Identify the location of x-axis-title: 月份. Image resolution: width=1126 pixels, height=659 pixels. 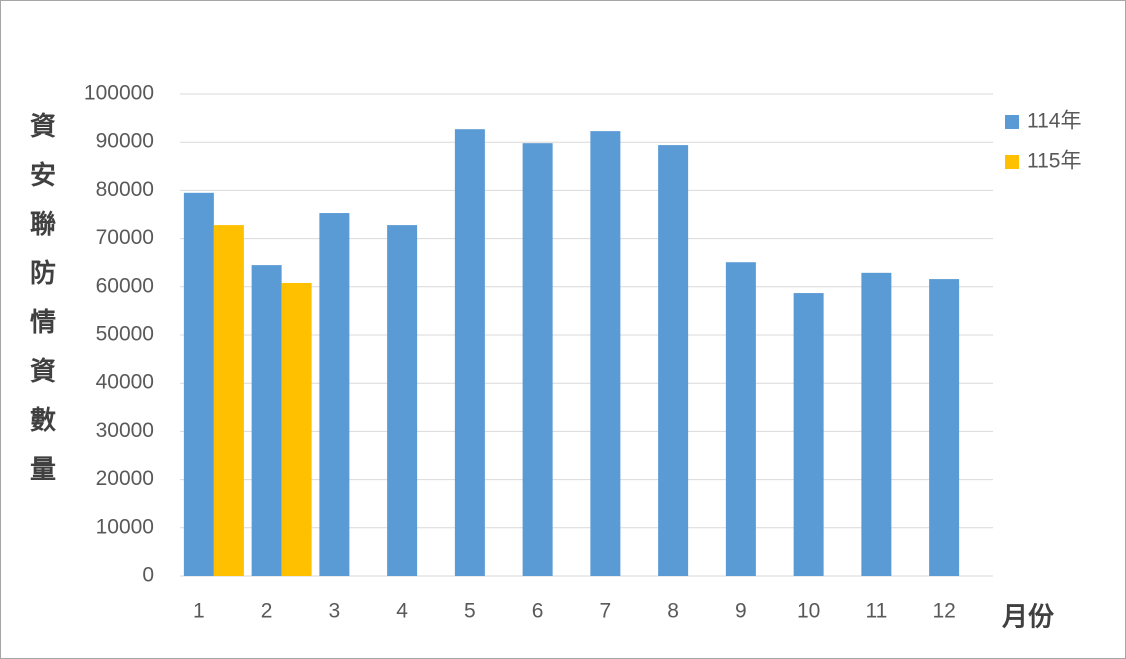
(1027, 618).